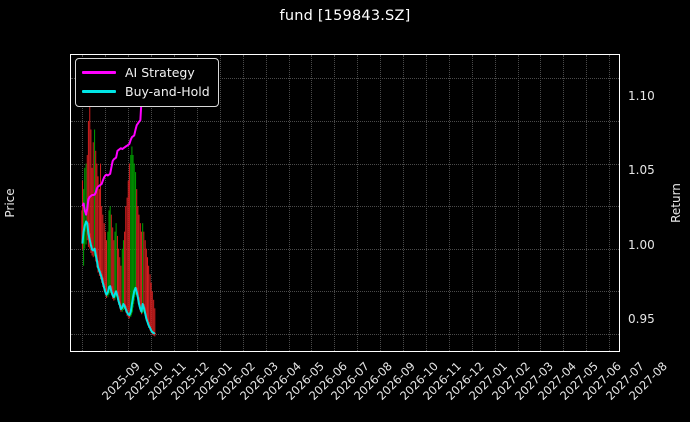 The height and width of the screenshot is (422, 690). I want to click on chart-title: fund [159843.SZ], so click(345, 16).